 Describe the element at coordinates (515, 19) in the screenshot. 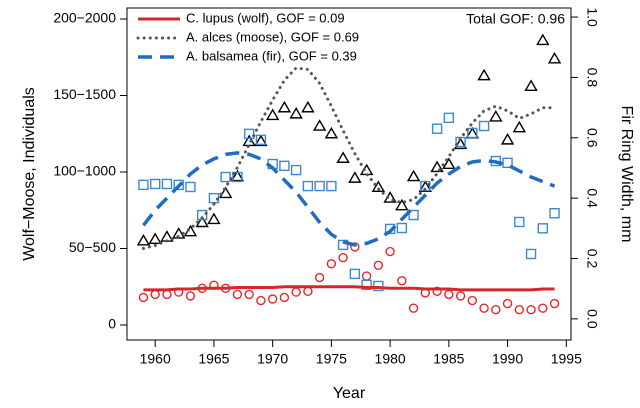

I see `annotation: Total GOF: 0.96` at that location.